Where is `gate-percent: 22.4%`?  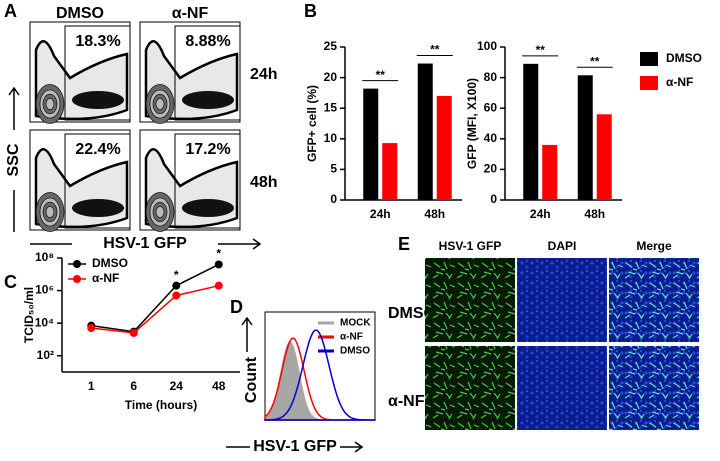
gate-percent: 22.4% is located at coordinates (97, 149).